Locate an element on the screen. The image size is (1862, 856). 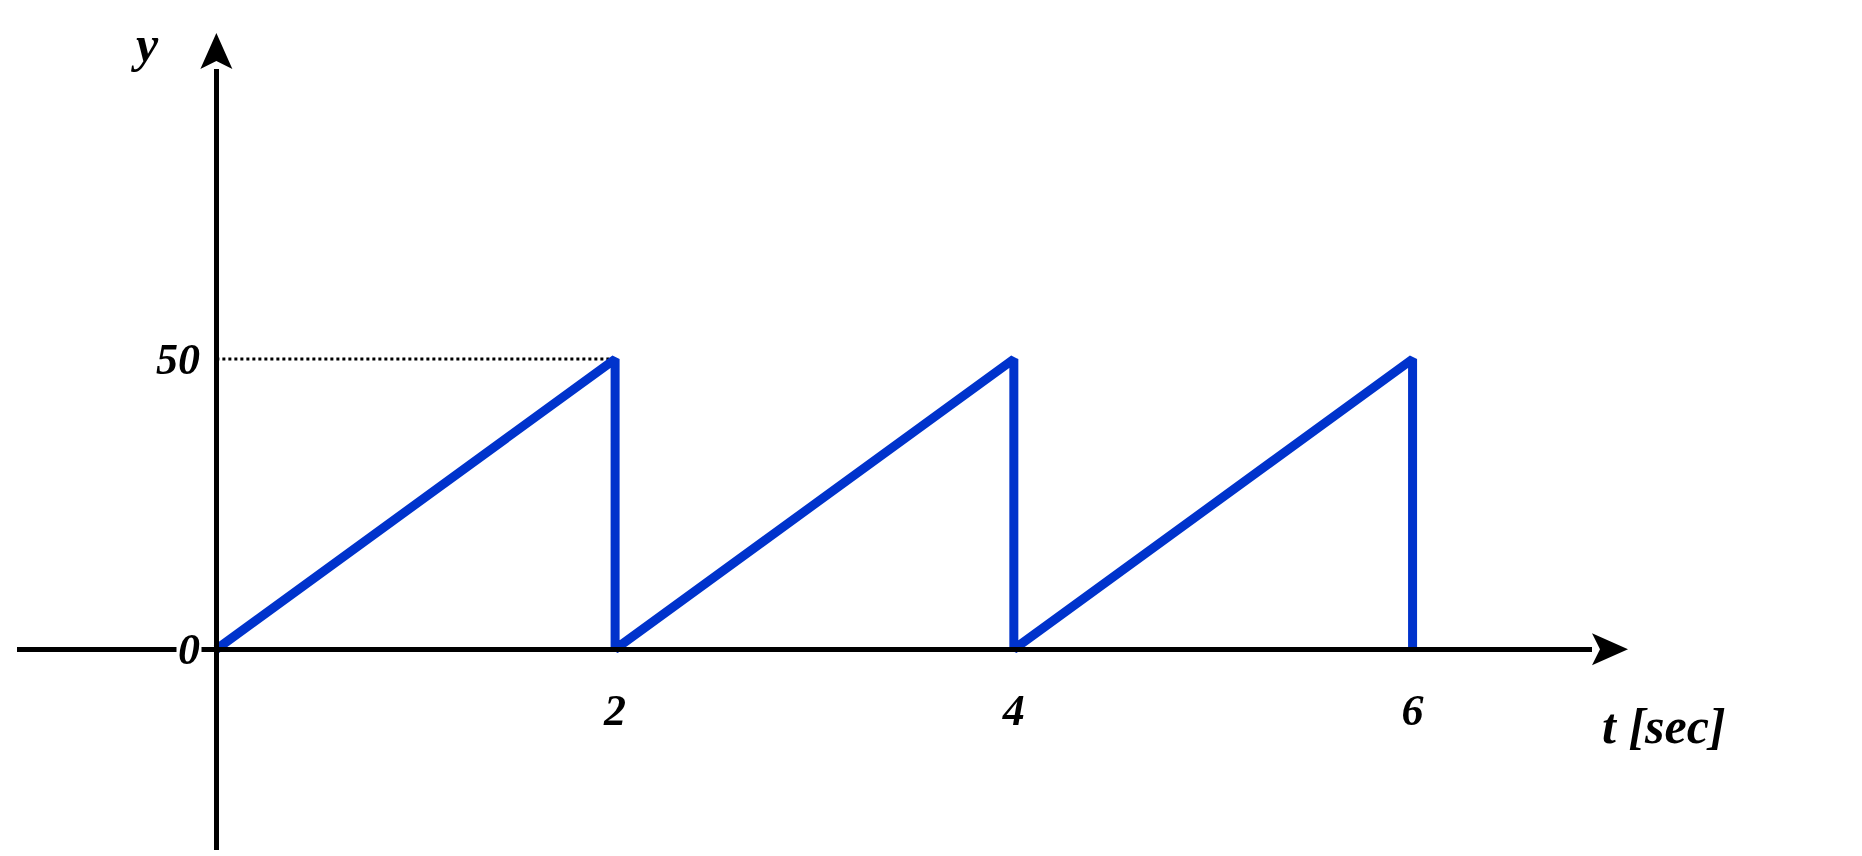
x-tick-label: 4 is located at coordinates (1013, 711).